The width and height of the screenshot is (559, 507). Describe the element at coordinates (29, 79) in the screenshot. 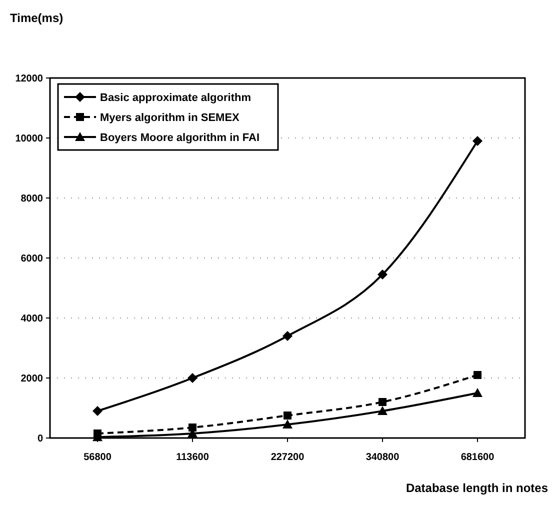

I see `y-tick-label: 12000` at that location.